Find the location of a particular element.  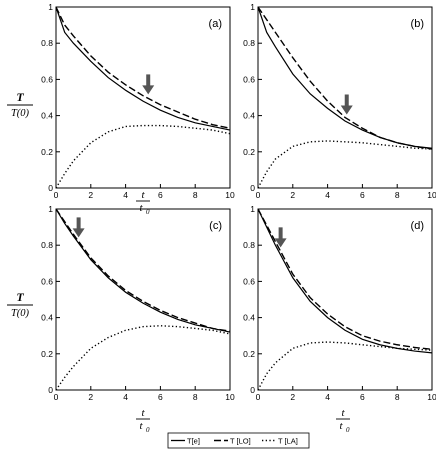

x-axis-label-2: tt 0 is located at coordinates (143, 420).